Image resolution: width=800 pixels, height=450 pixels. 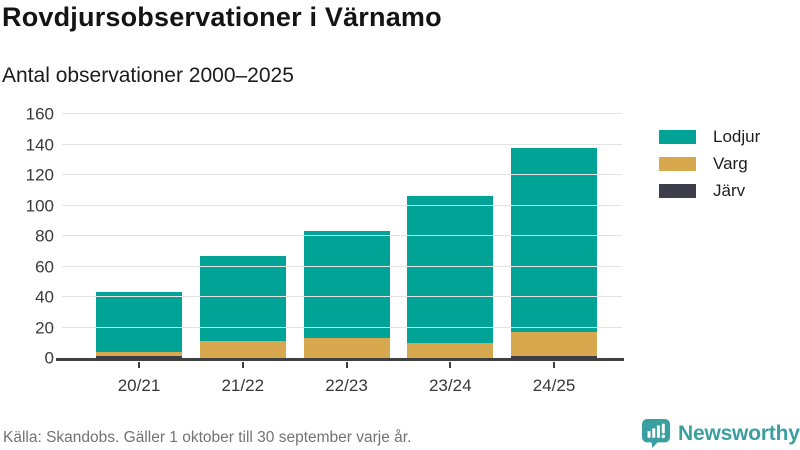 What do you see at coordinates (222, 17) in the screenshot?
I see `chart-title: Rovdjursobservationer i Värnamo` at bounding box center [222, 17].